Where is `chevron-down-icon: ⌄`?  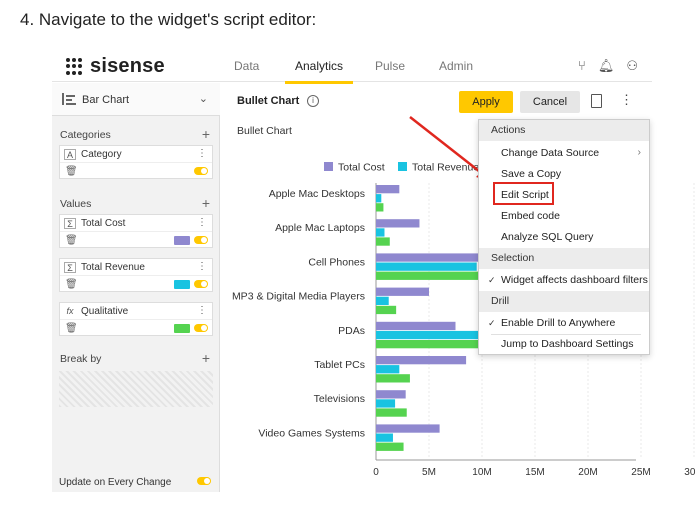 chevron-down-icon: ⌄ is located at coordinates (203, 99).